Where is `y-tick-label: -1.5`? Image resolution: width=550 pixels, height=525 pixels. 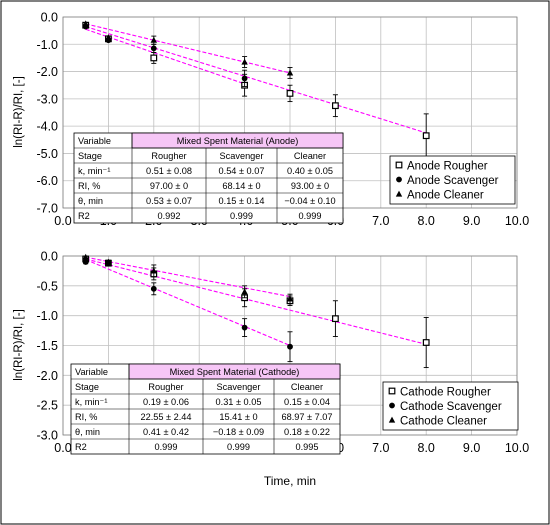
y-tick-label: -1.5 is located at coordinates (47, 346).